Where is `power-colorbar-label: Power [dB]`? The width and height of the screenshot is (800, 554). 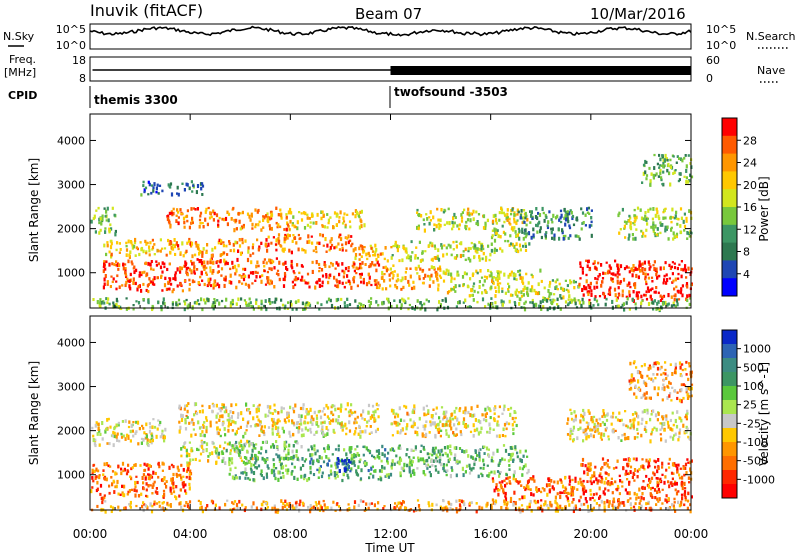
power-colorbar-label: Power [dB] is located at coordinates (764, 208).